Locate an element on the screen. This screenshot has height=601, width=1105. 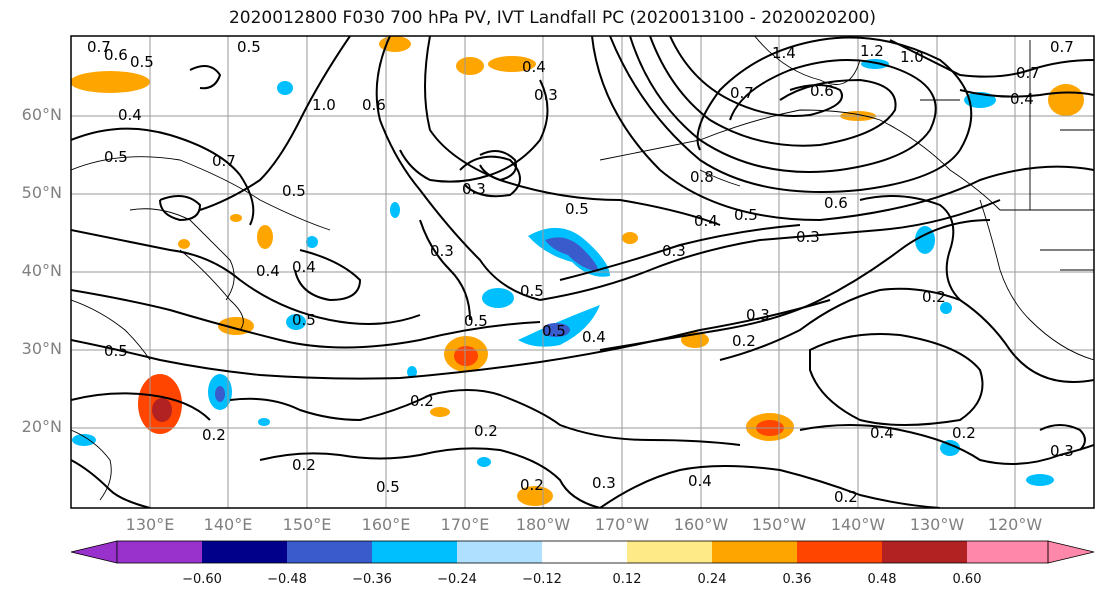
colorbar-tick-label: −0.48 is located at coordinates (287, 579).